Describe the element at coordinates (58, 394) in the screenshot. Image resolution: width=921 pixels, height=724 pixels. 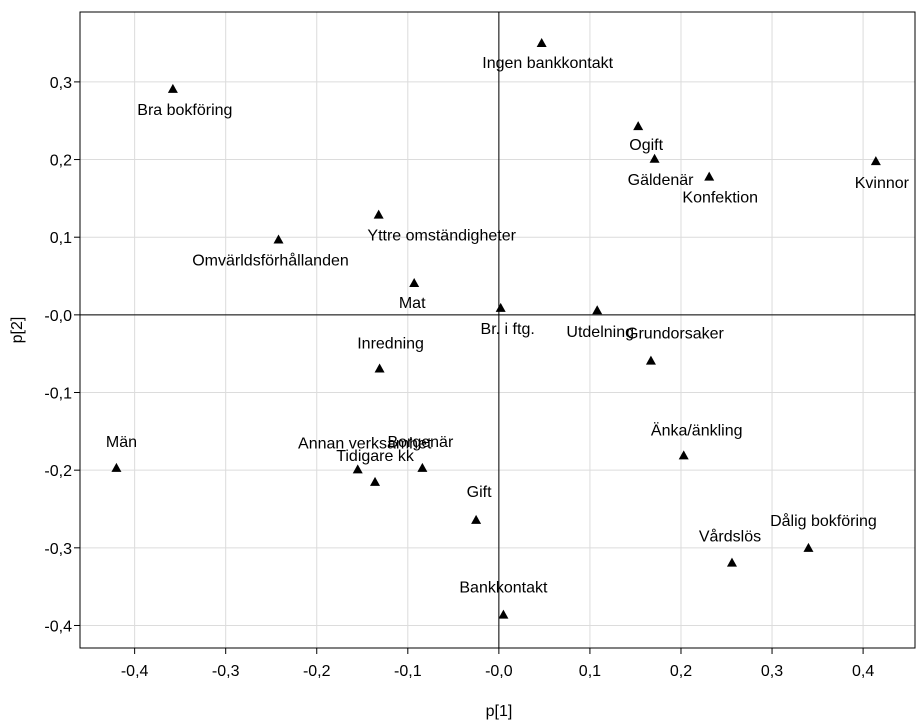
I see `y-tick-label: -0,1` at that location.